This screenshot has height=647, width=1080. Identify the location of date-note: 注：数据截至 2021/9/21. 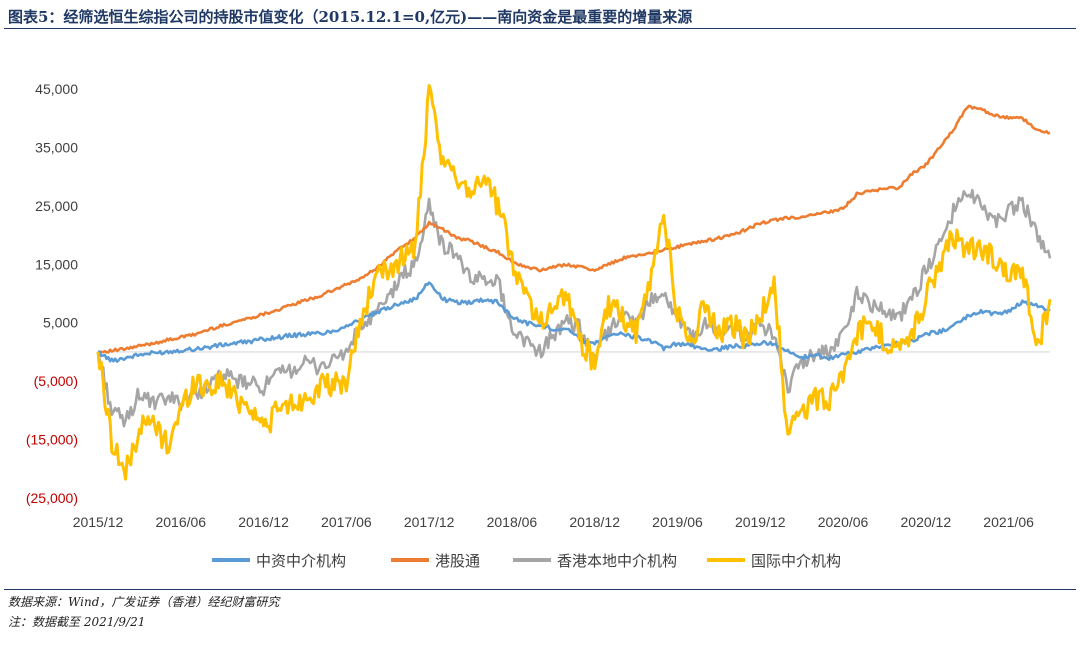
(77, 622).